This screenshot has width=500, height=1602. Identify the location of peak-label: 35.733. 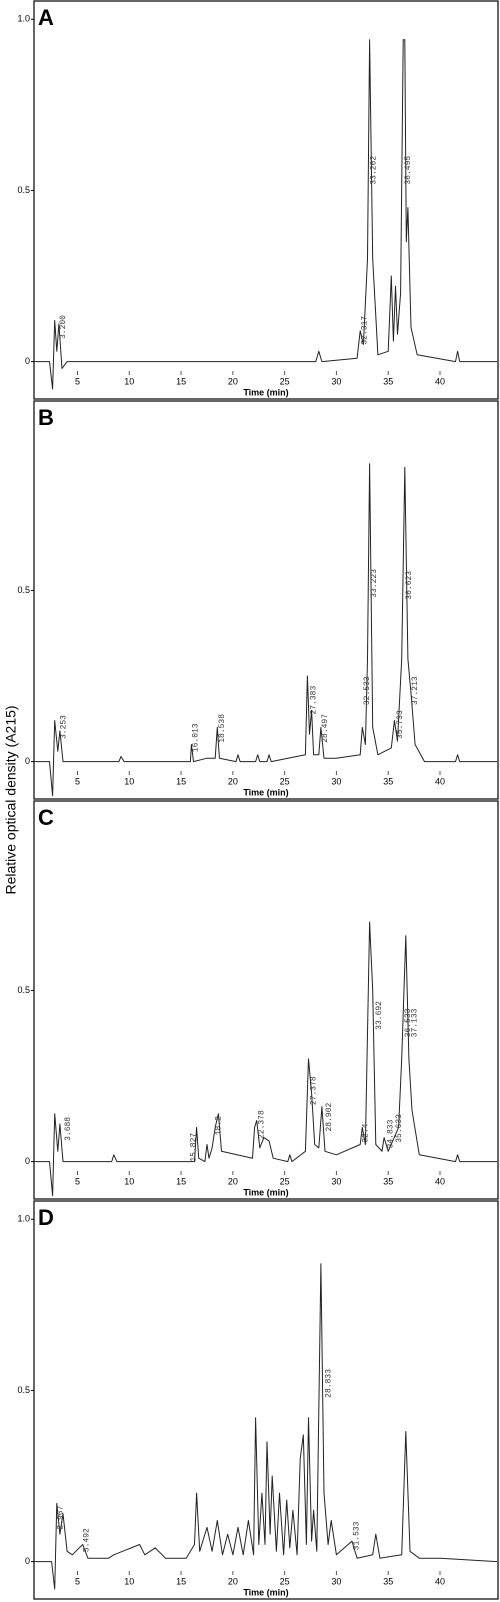
(400, 724).